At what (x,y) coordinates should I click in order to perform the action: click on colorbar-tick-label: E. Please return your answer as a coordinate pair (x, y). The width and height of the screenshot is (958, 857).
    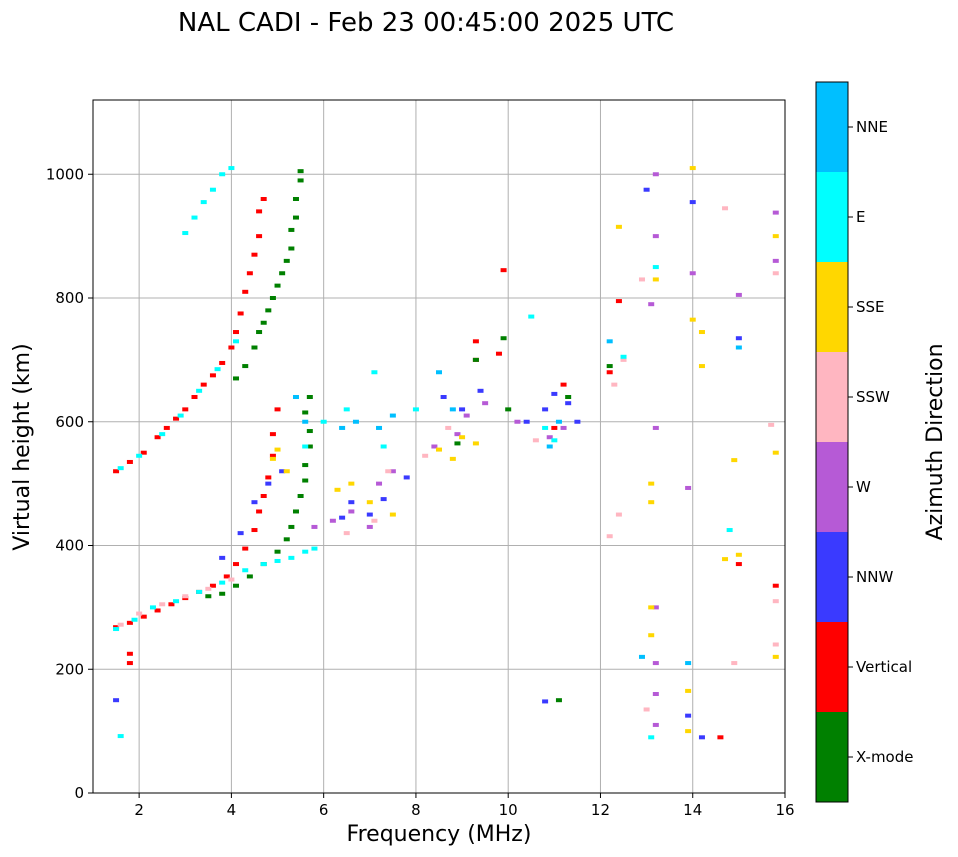
    Looking at the image, I should click on (860, 217).